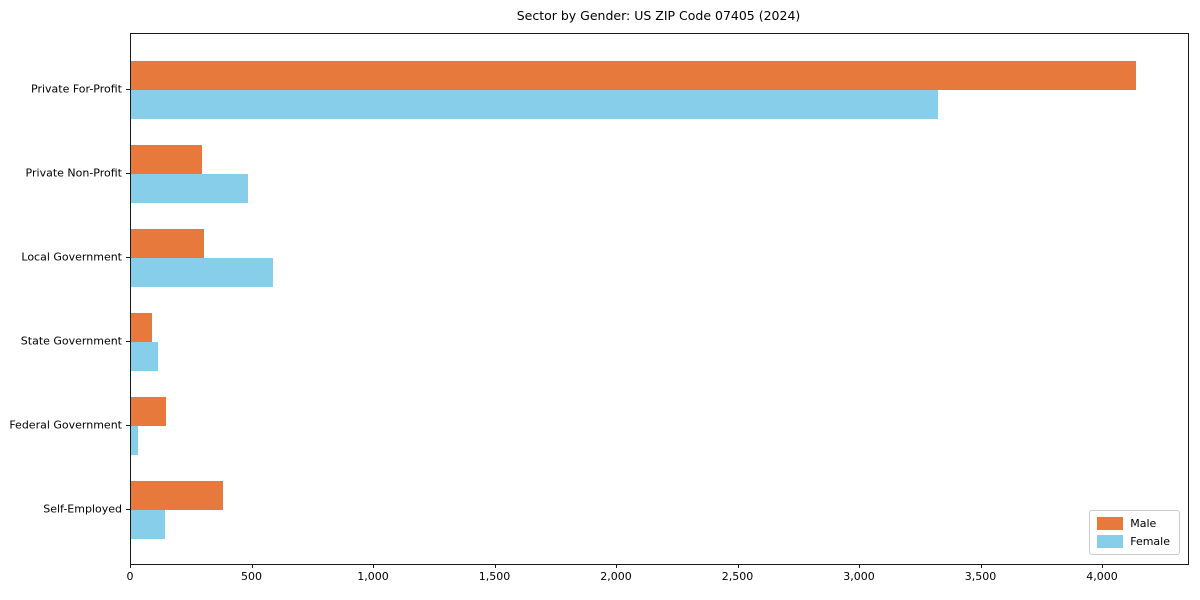  I want to click on bar-male-self-employed, so click(177, 495).